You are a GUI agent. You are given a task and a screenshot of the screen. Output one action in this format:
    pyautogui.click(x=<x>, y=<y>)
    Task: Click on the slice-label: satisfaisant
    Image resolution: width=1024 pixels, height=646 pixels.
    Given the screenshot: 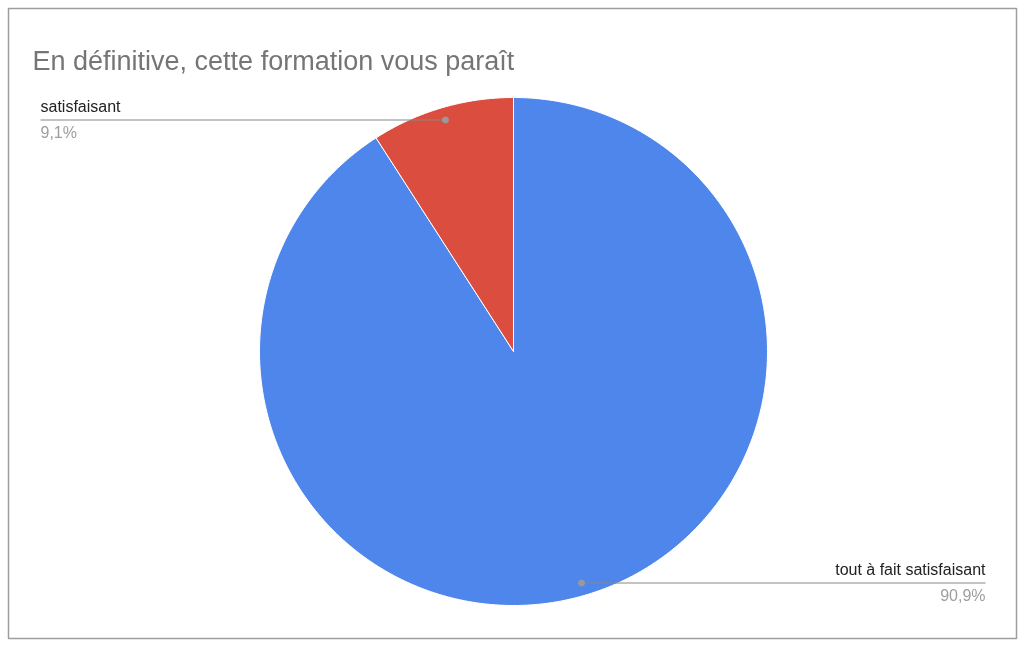 What is the action you would take?
    pyautogui.click(x=81, y=106)
    